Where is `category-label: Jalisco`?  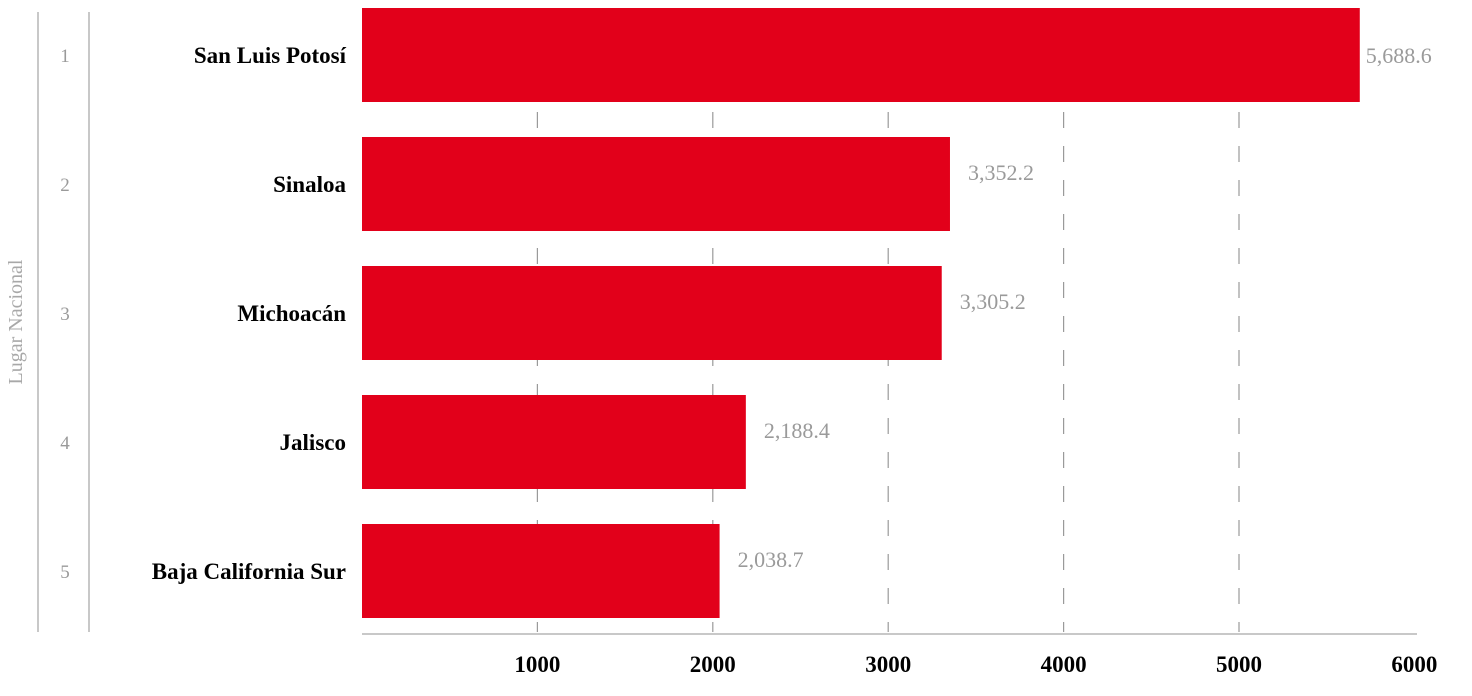
category-label: Jalisco is located at coordinates (313, 442).